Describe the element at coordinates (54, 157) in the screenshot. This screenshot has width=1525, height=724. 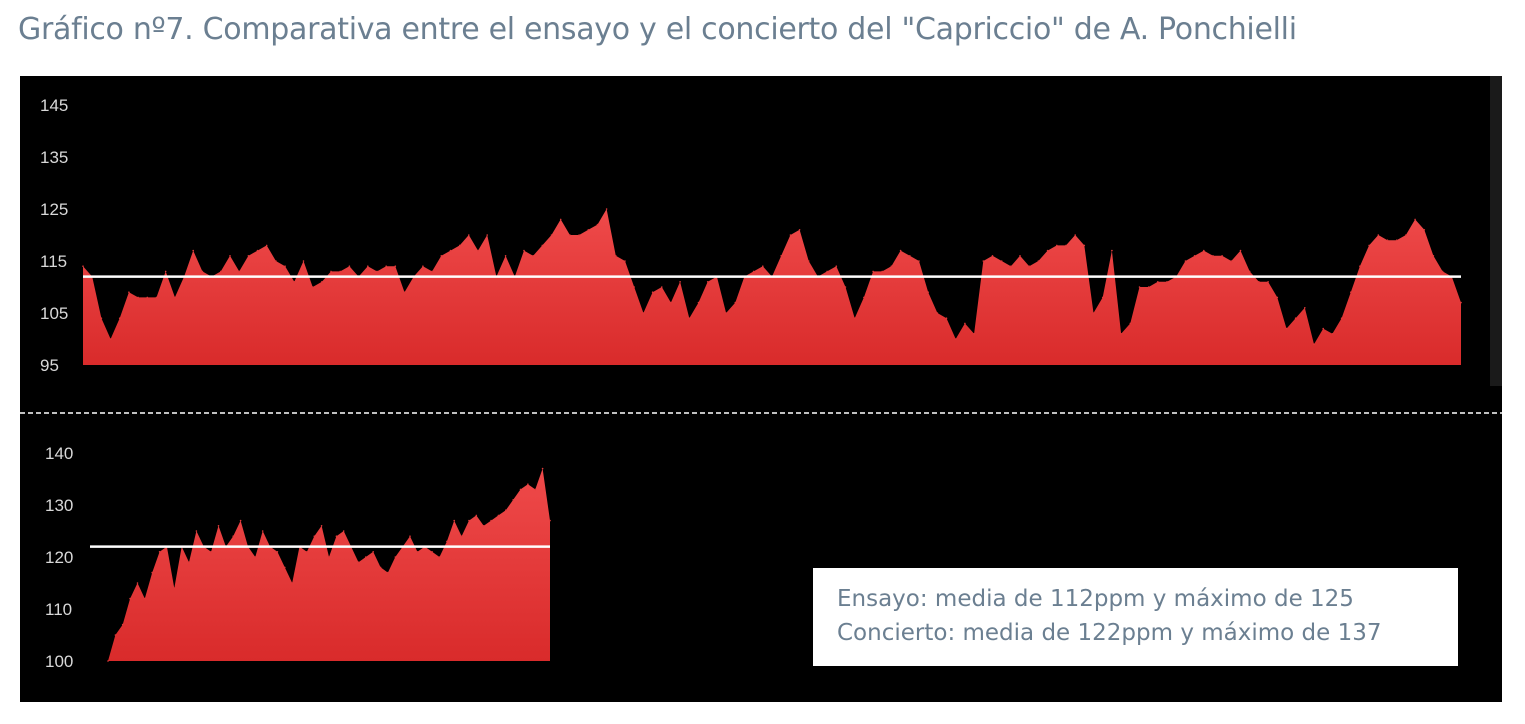
I see `y-tick-label: 135` at that location.